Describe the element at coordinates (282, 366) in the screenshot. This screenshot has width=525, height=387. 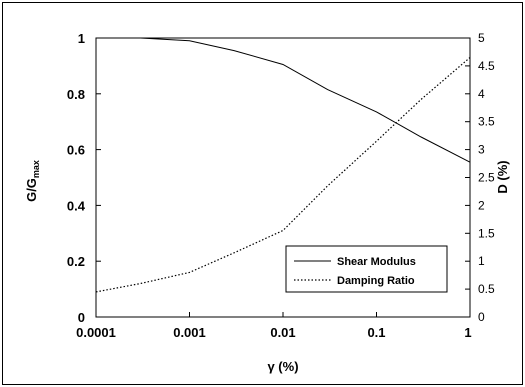
I see `x-axis-title: γ (%)` at that location.